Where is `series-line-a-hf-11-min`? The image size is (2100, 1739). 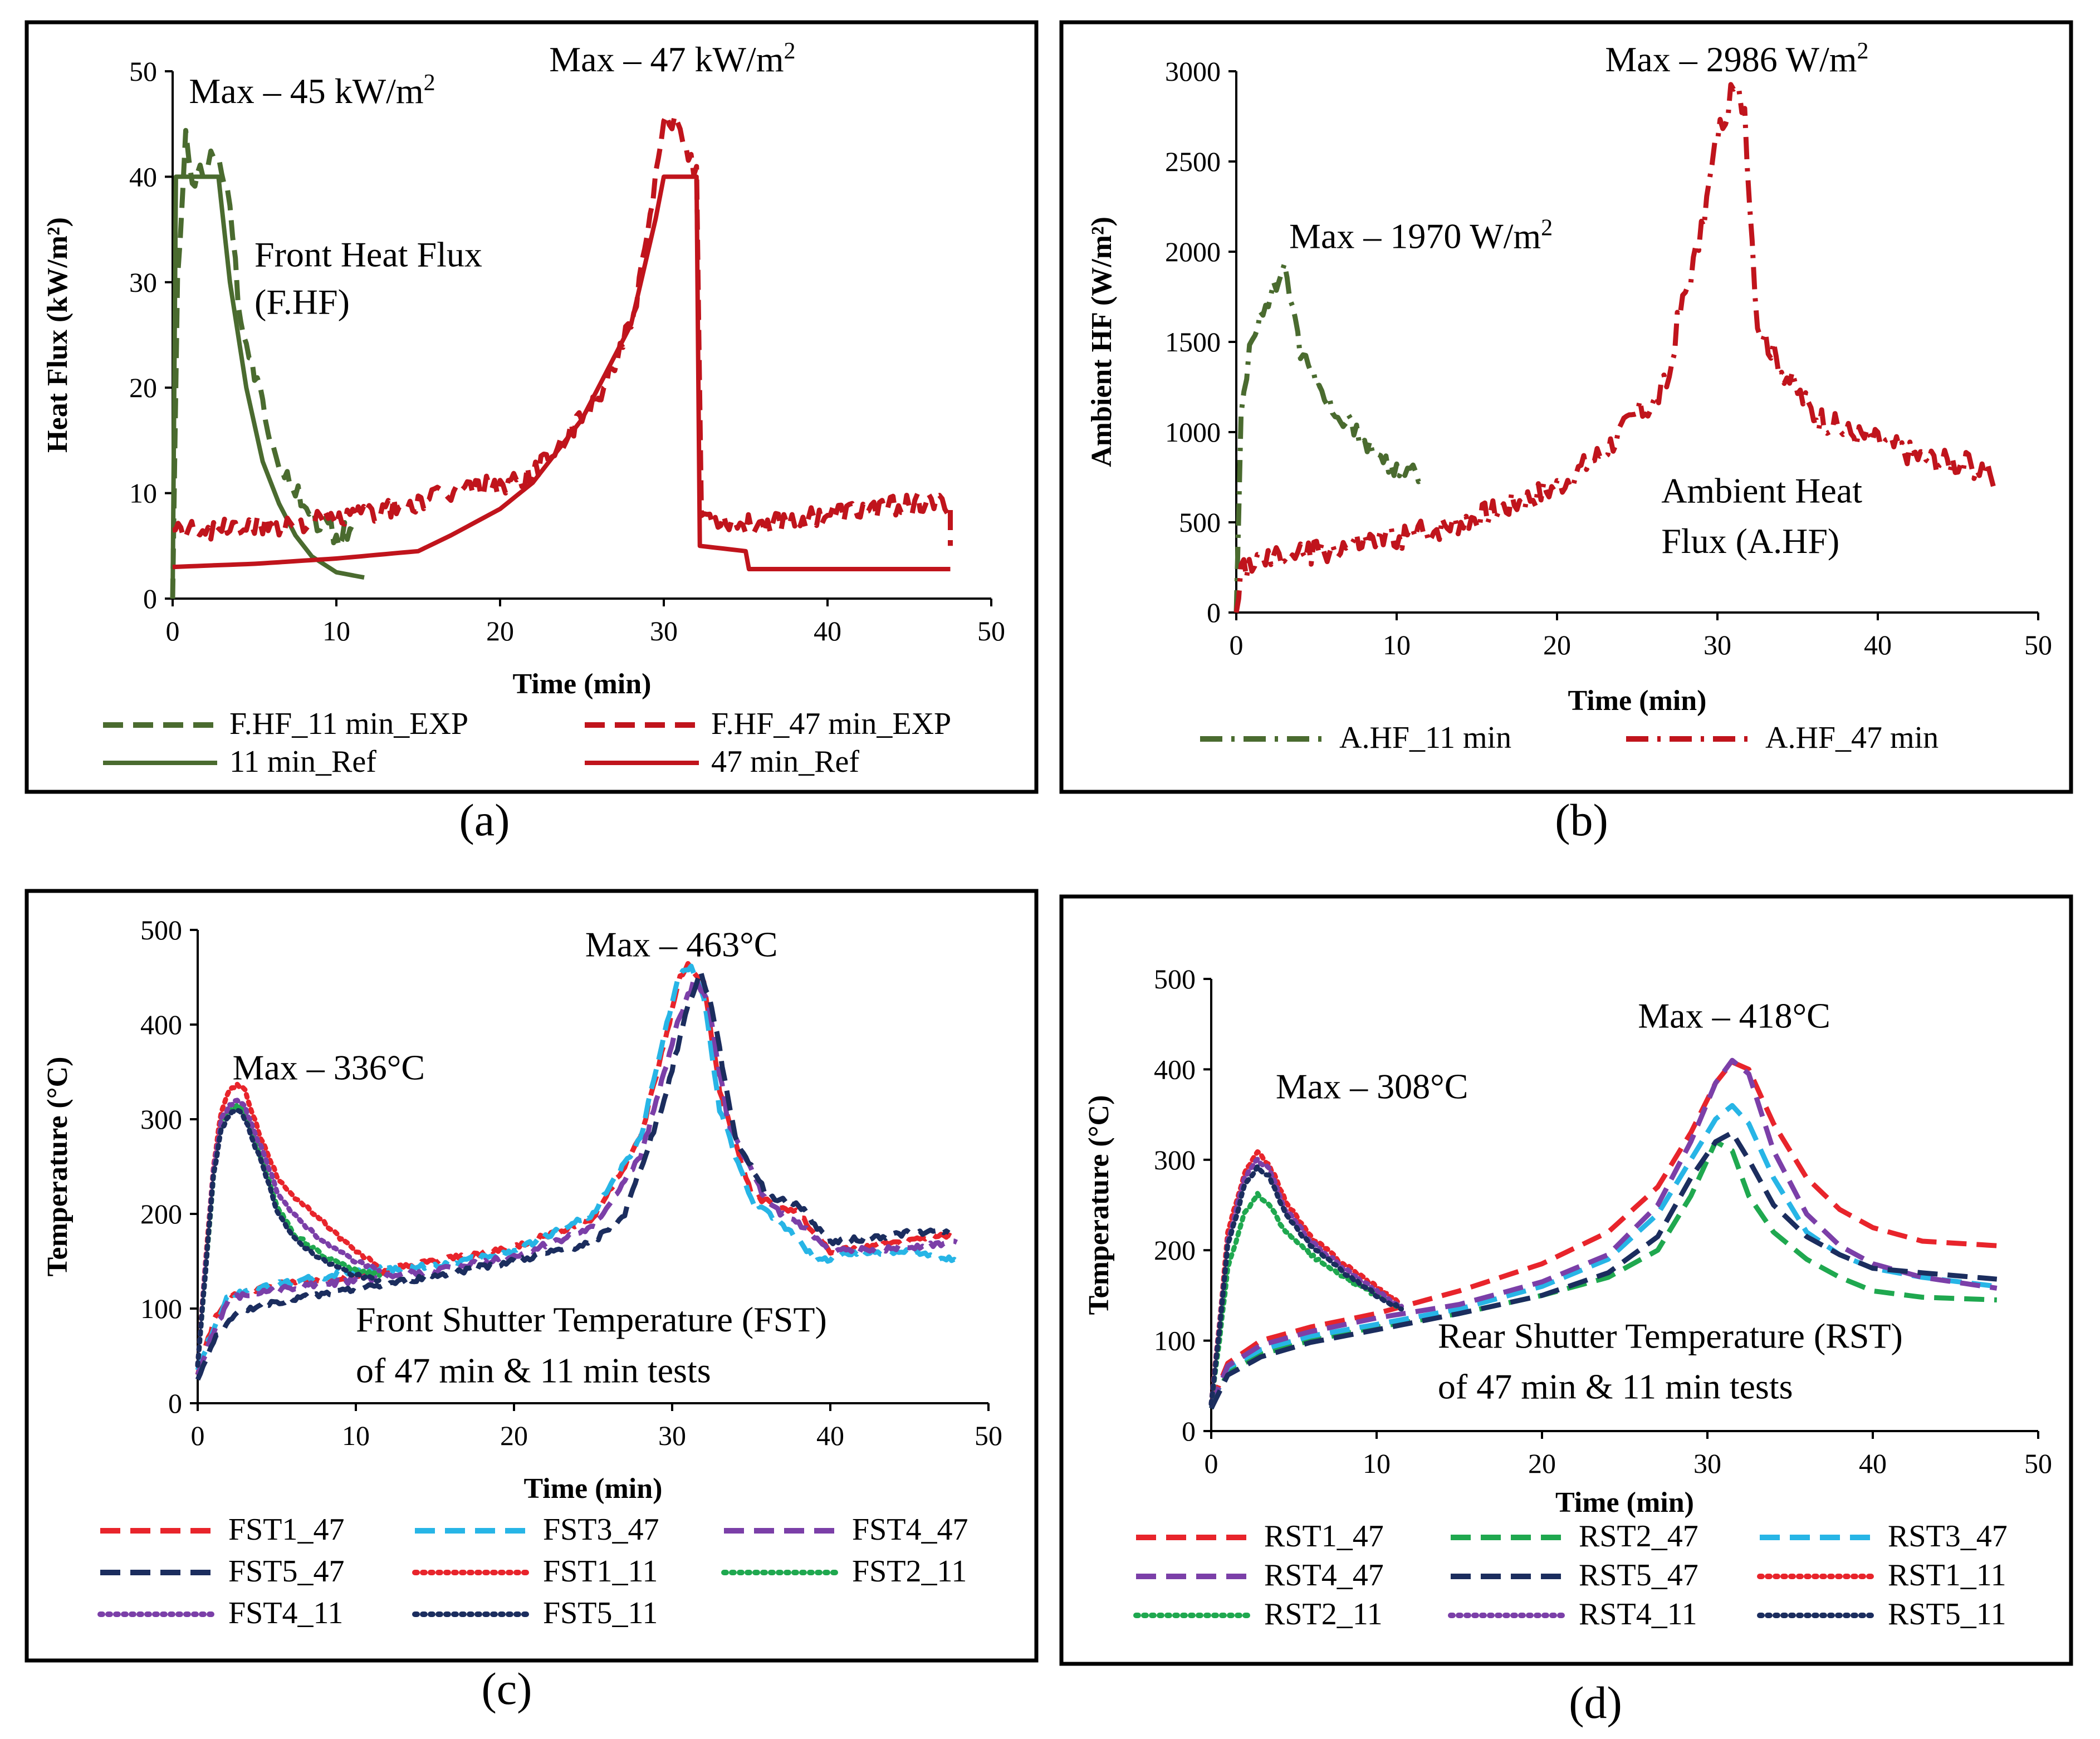 series-line-a-hf-11-min is located at coordinates (1330, 437).